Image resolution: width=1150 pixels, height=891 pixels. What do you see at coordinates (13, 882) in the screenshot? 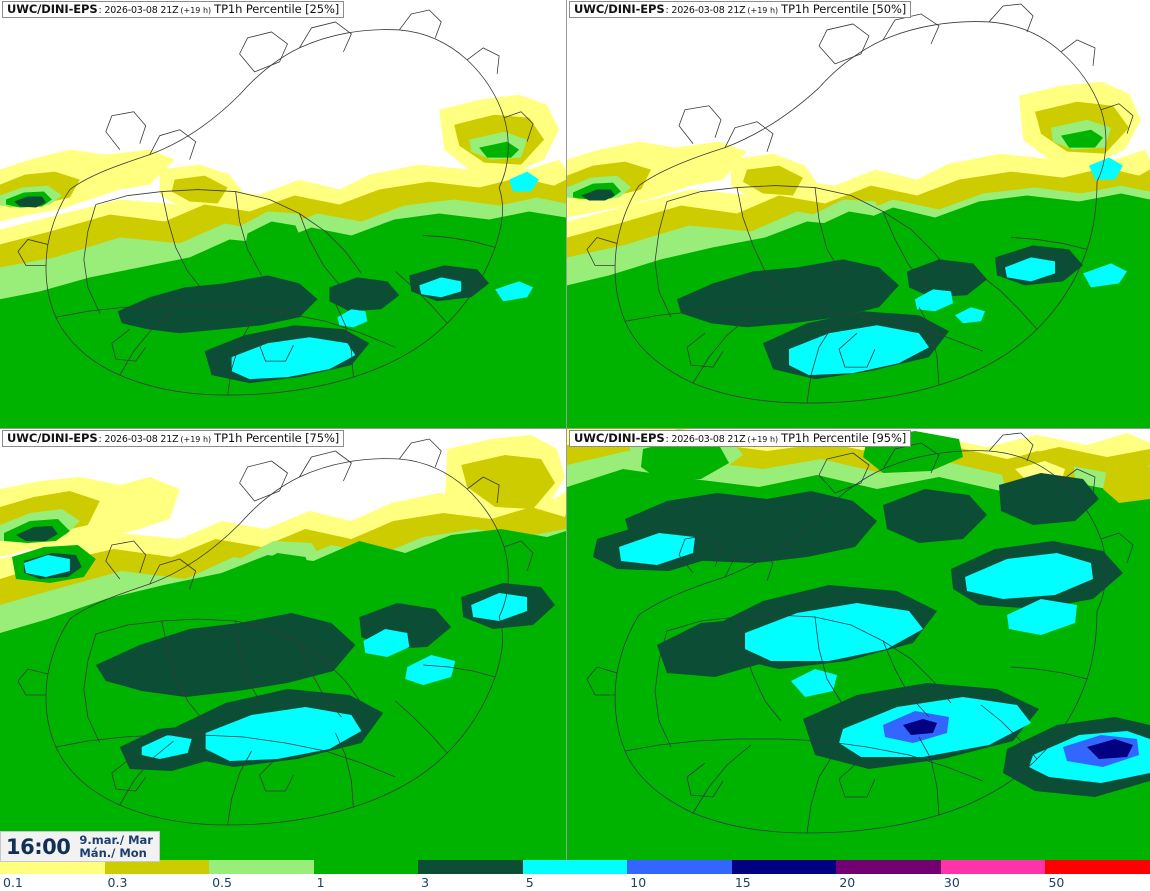
I see `colorbar-tick-label: 0.1` at bounding box center [13, 882].